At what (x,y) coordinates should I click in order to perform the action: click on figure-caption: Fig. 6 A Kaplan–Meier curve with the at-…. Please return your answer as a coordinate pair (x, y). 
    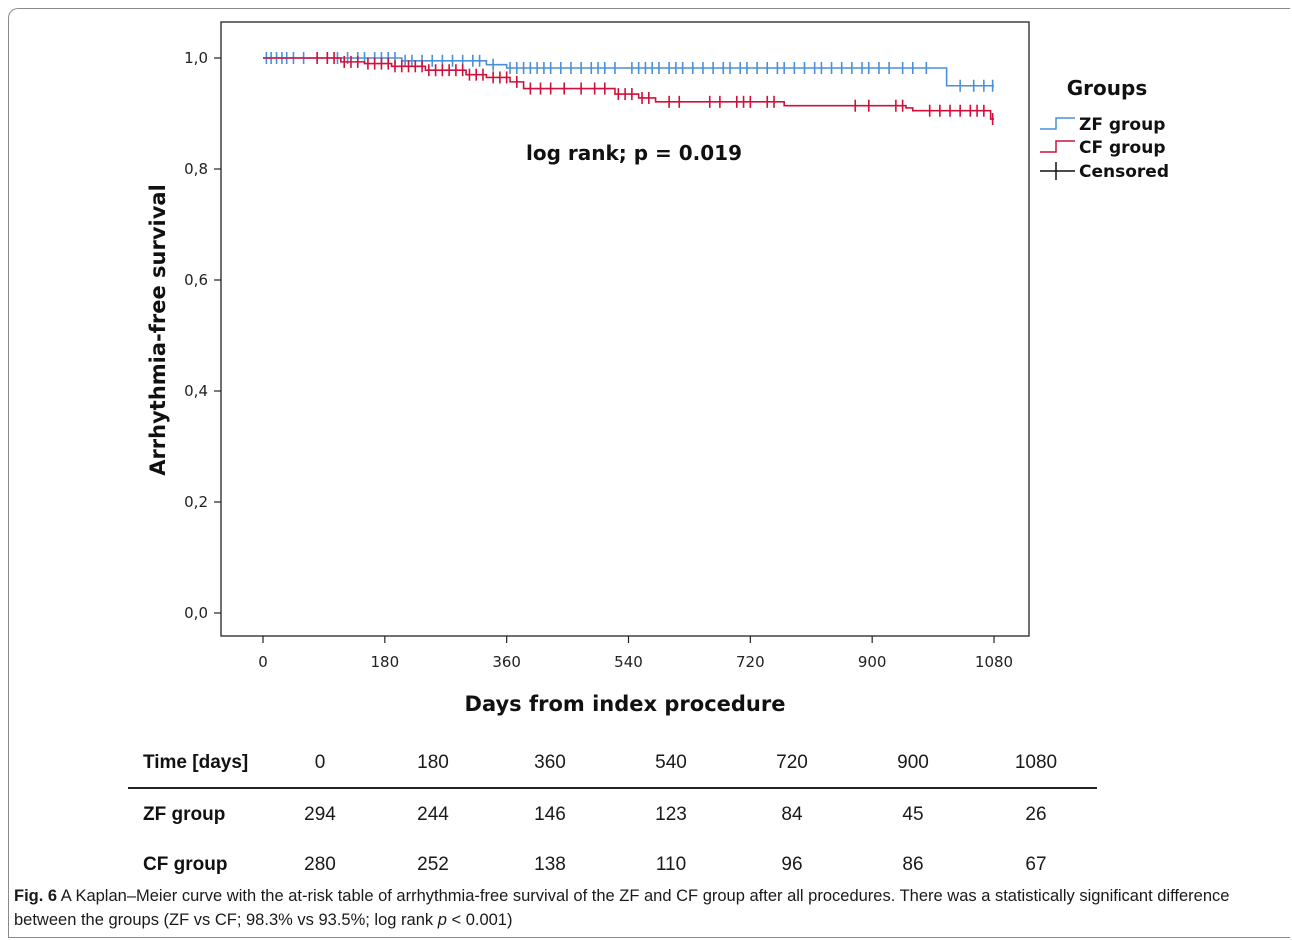
    Looking at the image, I should click on (644, 908).